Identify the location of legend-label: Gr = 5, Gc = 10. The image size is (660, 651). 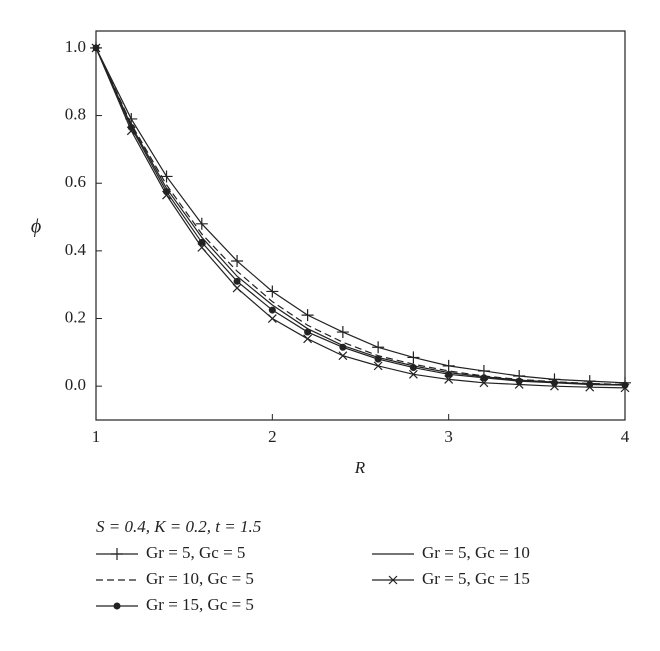
(476, 552).